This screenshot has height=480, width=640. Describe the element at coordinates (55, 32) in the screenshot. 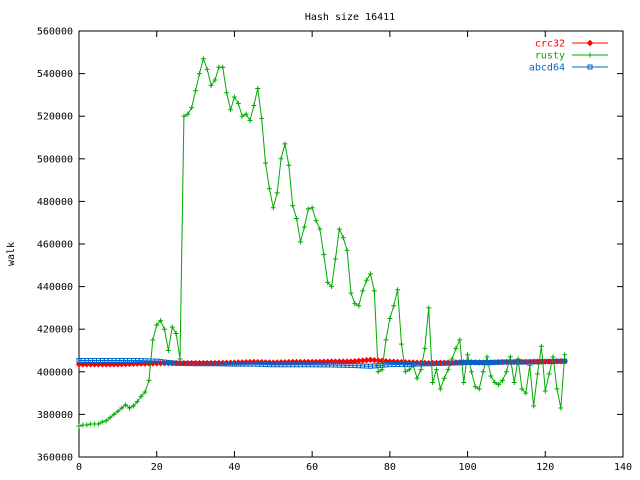

I see `y-tick-label: 560000` at that location.